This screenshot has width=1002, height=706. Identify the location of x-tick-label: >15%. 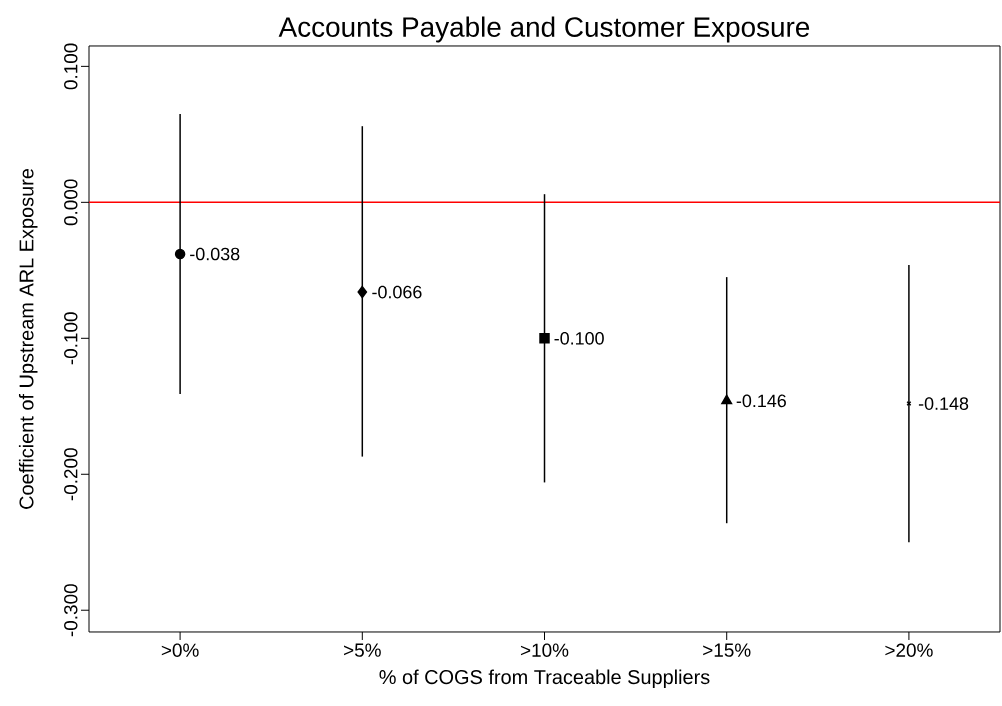
(727, 650).